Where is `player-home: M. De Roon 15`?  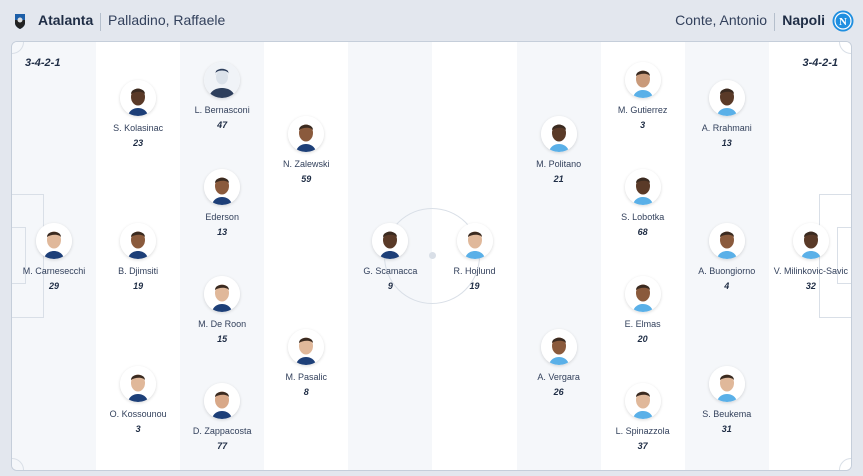
player-home: M. De Roon 15 is located at coordinates (222, 310).